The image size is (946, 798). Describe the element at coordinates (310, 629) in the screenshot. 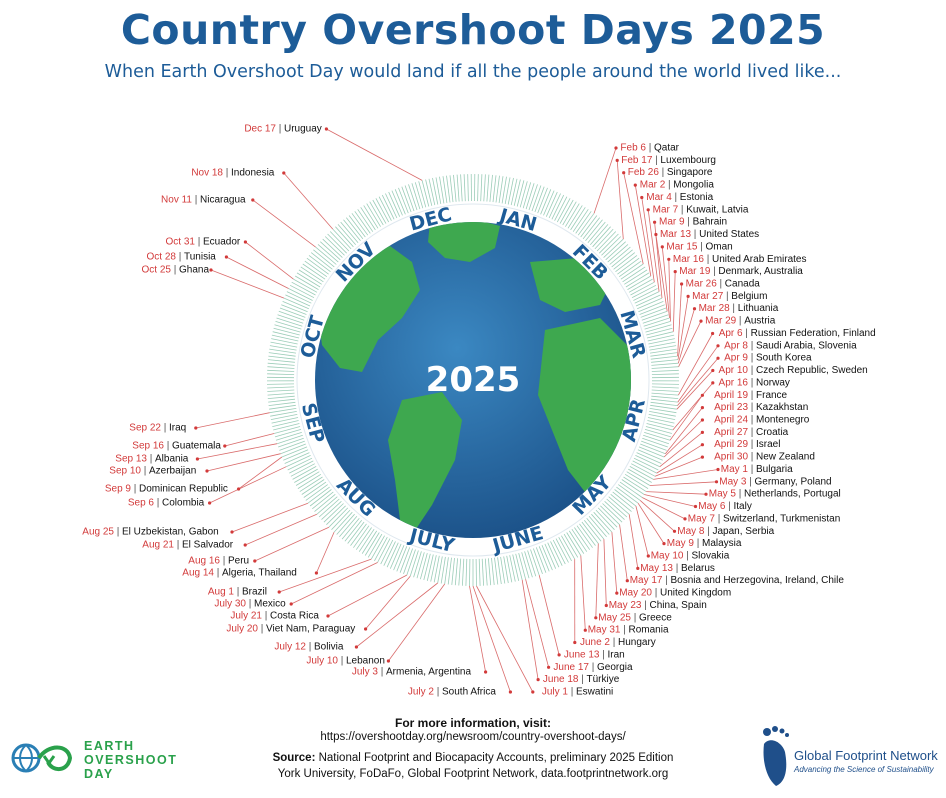

I see `country-name: Viet Nam, Paraguay` at that location.